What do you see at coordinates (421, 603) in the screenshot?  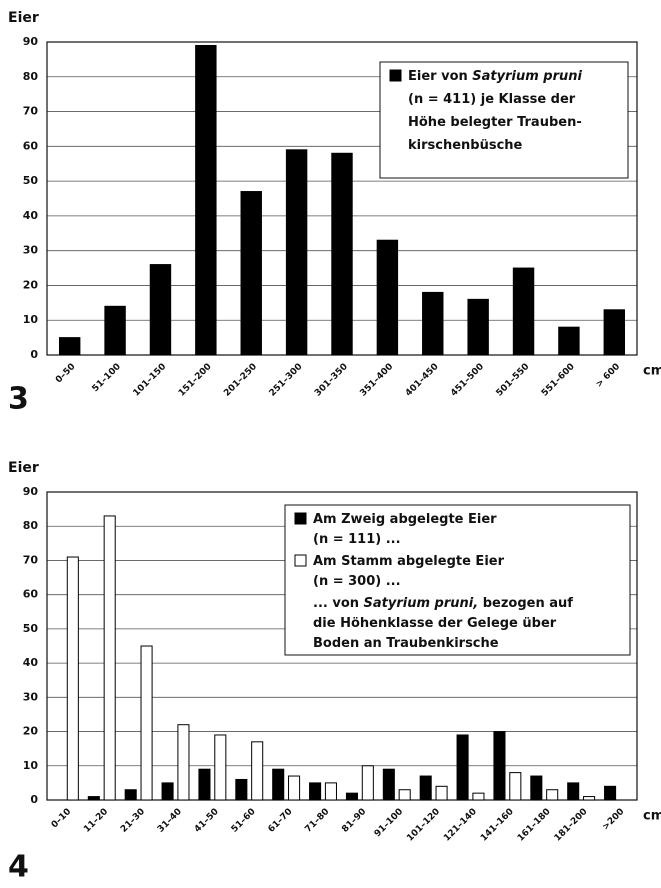 I see `legend-text-part: Satyrium pruni,` at bounding box center [421, 603].